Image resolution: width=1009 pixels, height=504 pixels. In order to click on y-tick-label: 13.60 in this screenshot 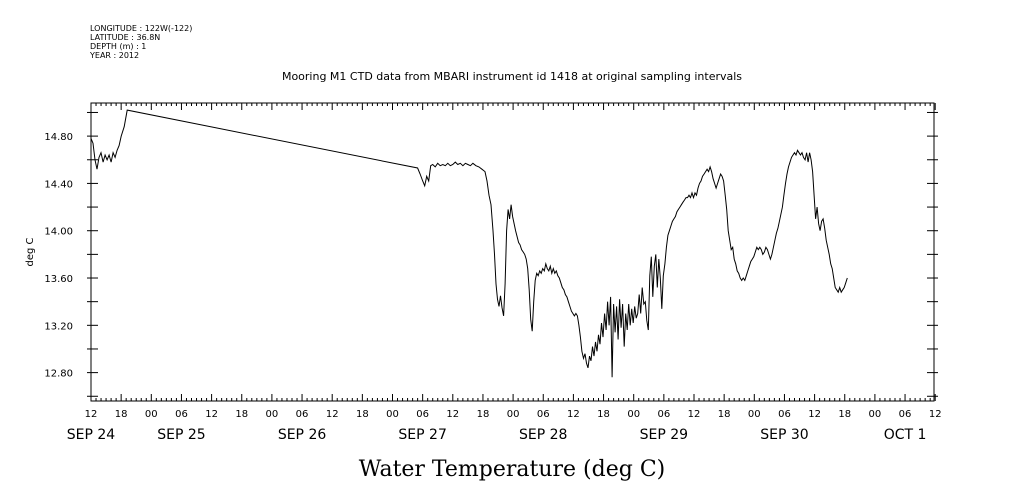, I will do `click(58, 279)`.